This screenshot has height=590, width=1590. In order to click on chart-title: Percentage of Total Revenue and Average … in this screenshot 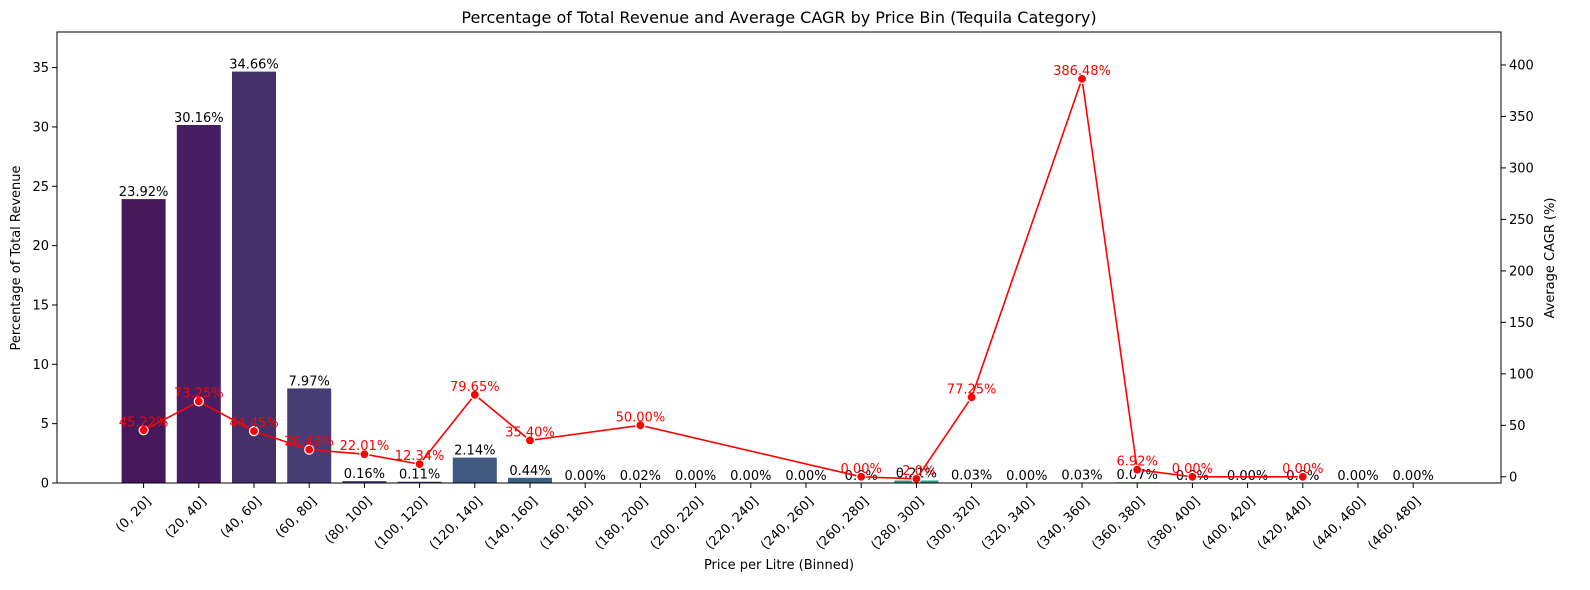, I will do `click(778, 17)`.